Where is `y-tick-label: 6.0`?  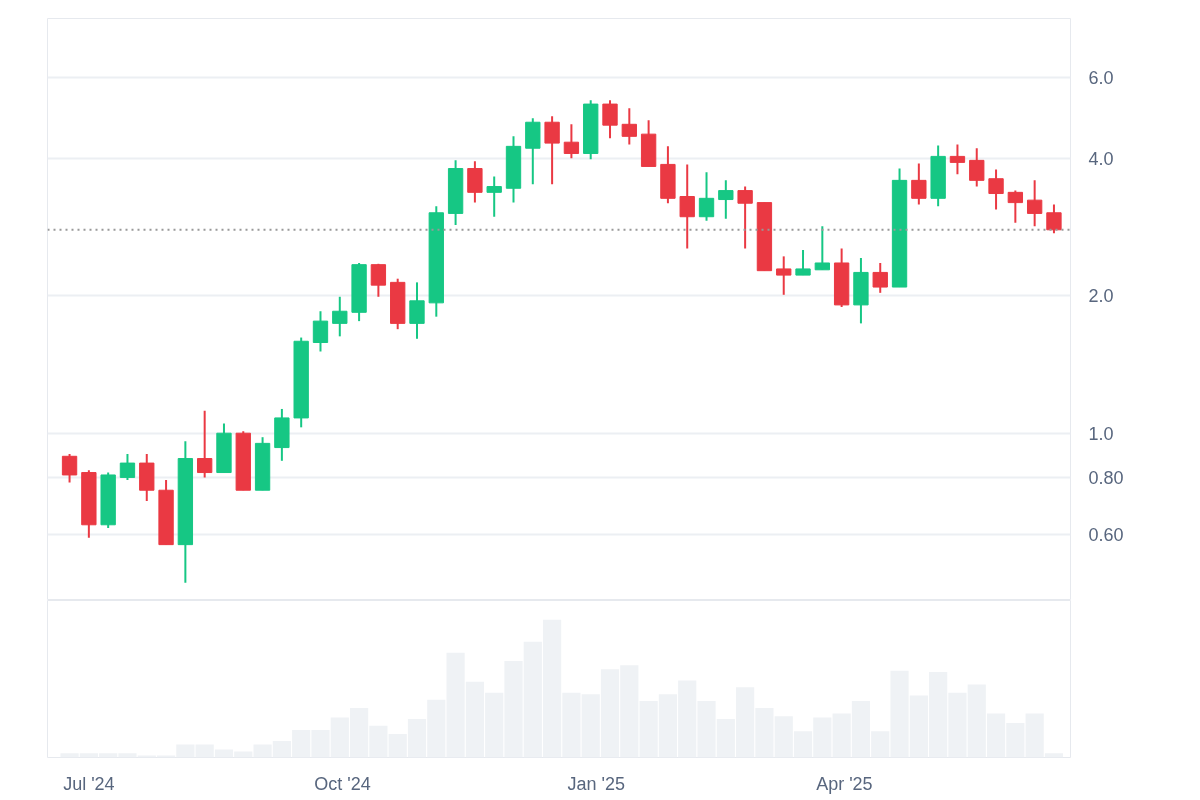
y-tick-label: 6.0 is located at coordinates (1101, 78).